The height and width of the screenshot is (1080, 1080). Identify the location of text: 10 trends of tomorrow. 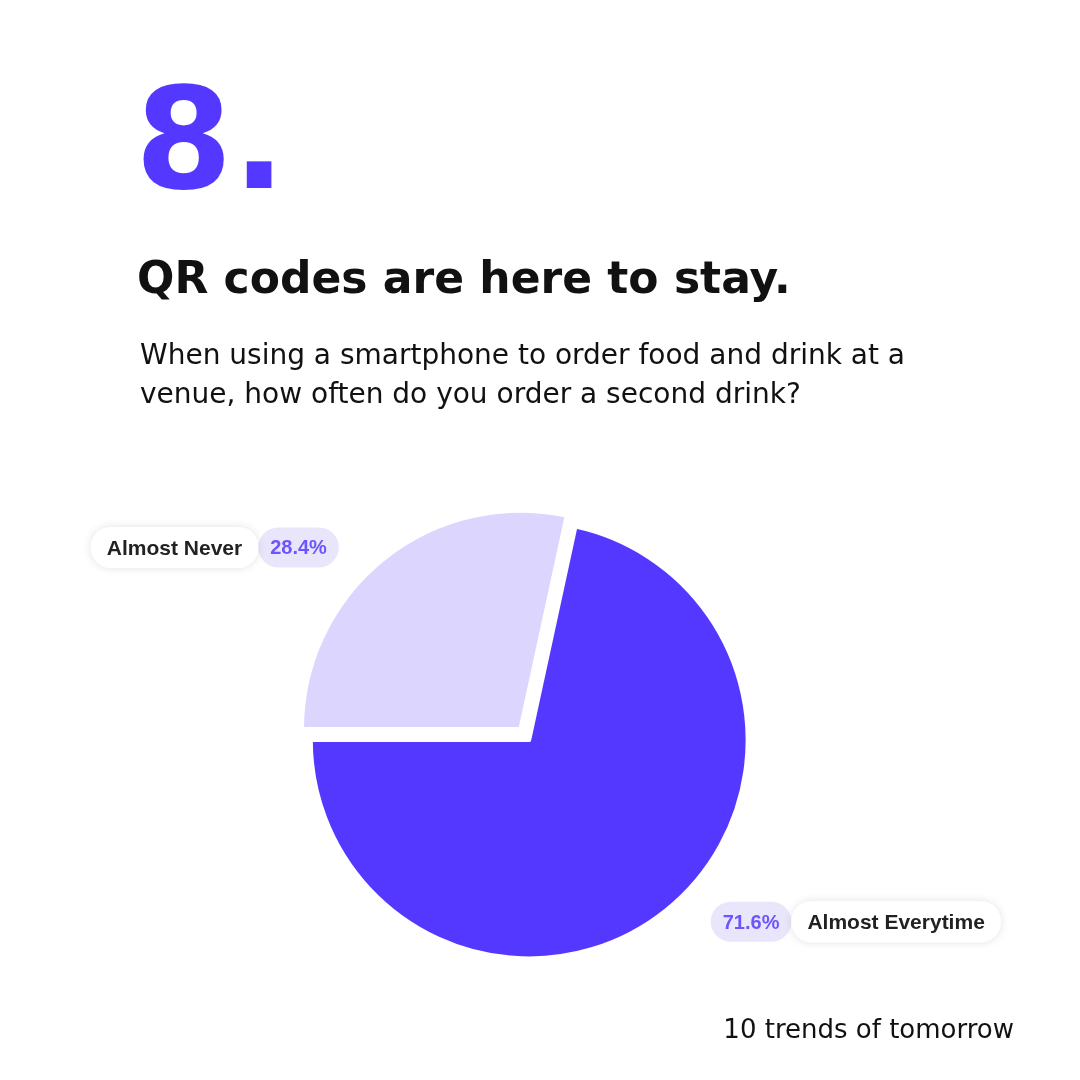
(868, 1029).